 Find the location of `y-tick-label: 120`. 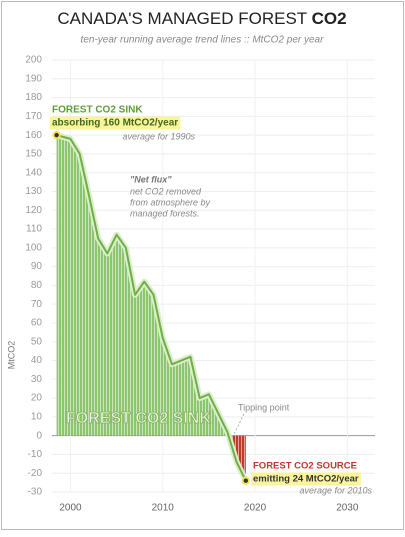

y-tick-label: 120 is located at coordinates (33, 210).